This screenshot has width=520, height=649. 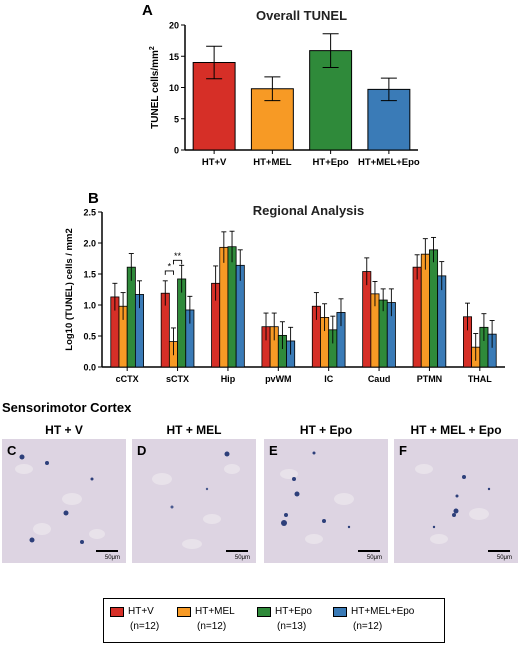 I want to click on y-tick-label: 15, so click(x=174, y=57).